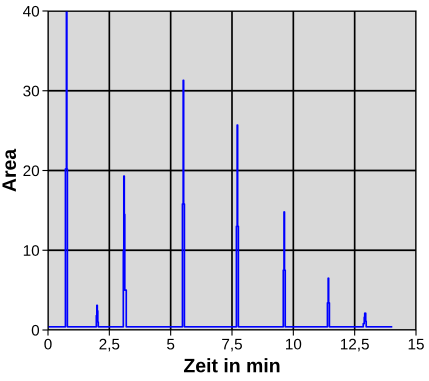  I want to click on x-tick-label: 5, so click(170, 344).